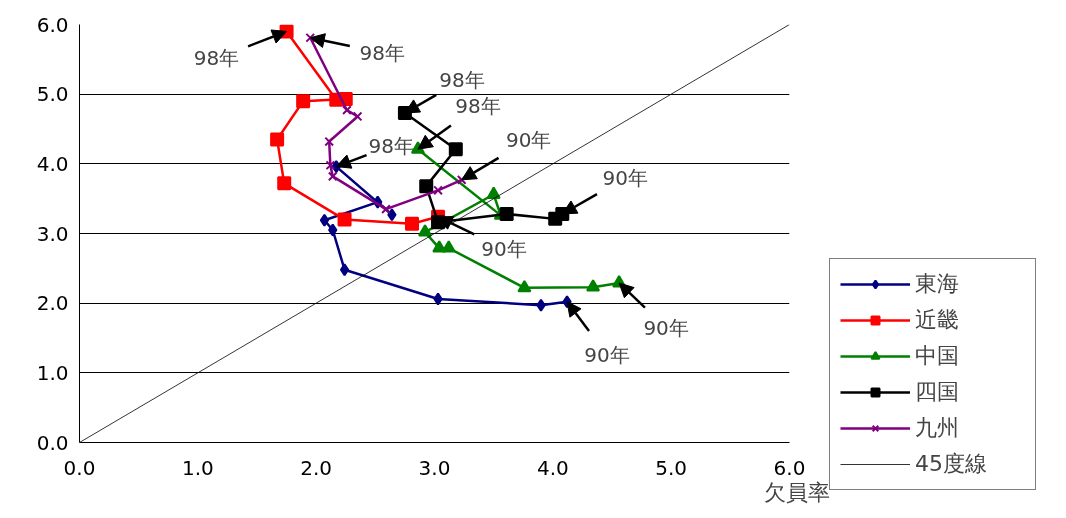  Describe the element at coordinates (937, 356) in the screenshot. I see `legend-label: 中国` at that location.